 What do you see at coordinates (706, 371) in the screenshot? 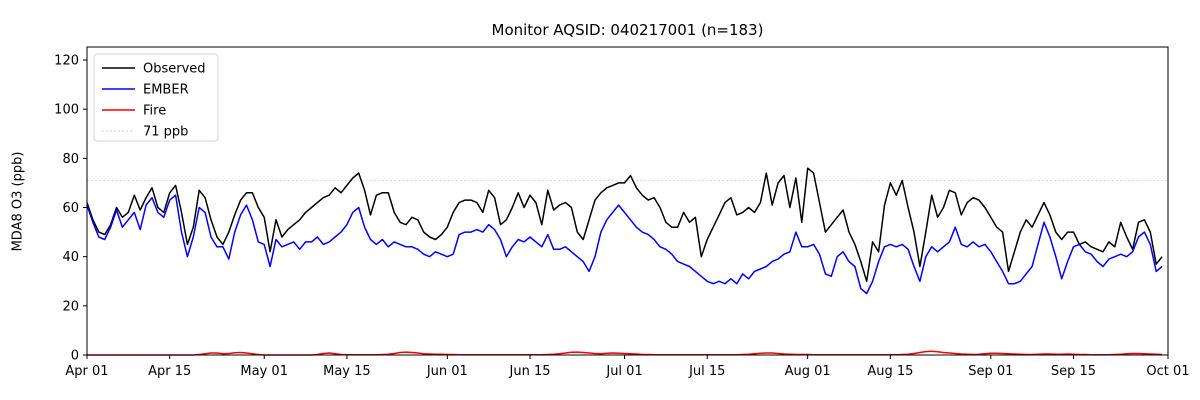
I see `x-tick-label: Jul 15` at bounding box center [706, 371].